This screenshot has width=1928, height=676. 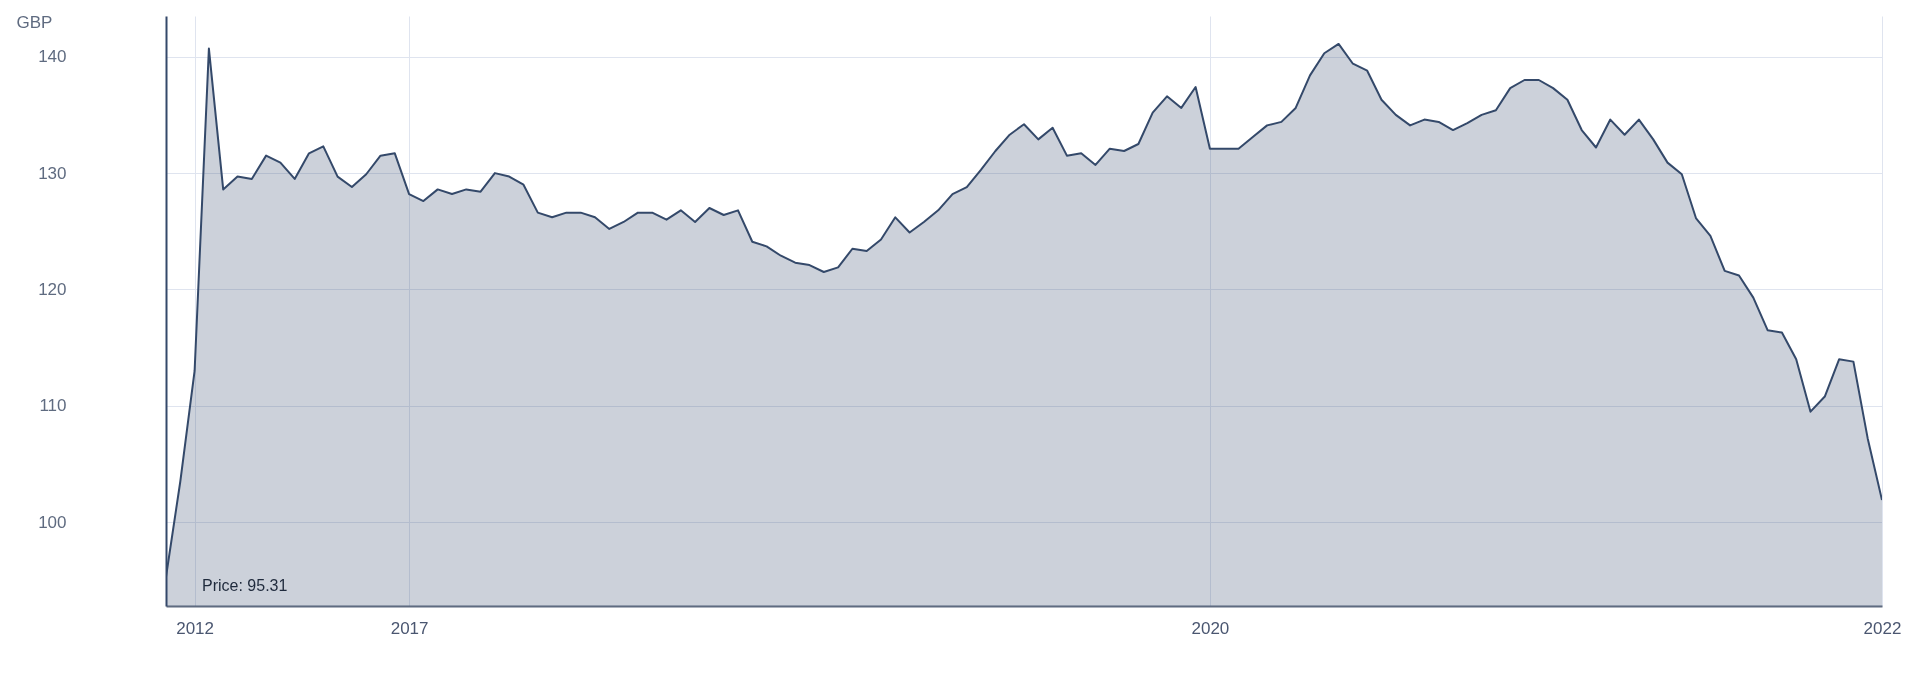 What do you see at coordinates (409, 628) in the screenshot?
I see `x-tick-label: 2017` at bounding box center [409, 628].